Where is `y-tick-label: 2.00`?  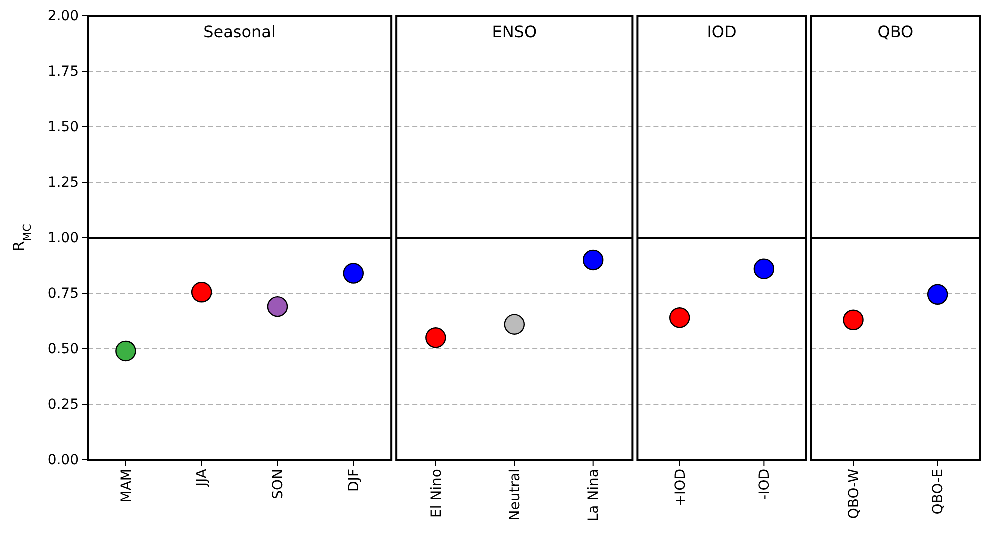
y-tick-label: 2.00 is located at coordinates (63, 16).